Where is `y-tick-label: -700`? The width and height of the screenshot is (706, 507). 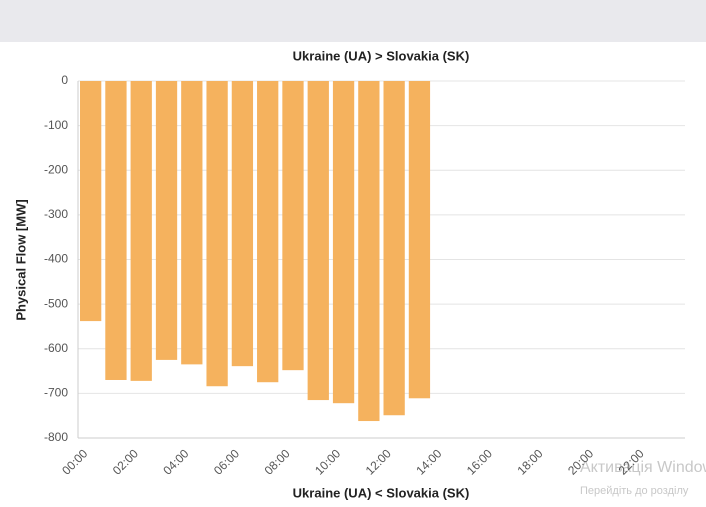 y-tick-label: -700 is located at coordinates (56, 393).